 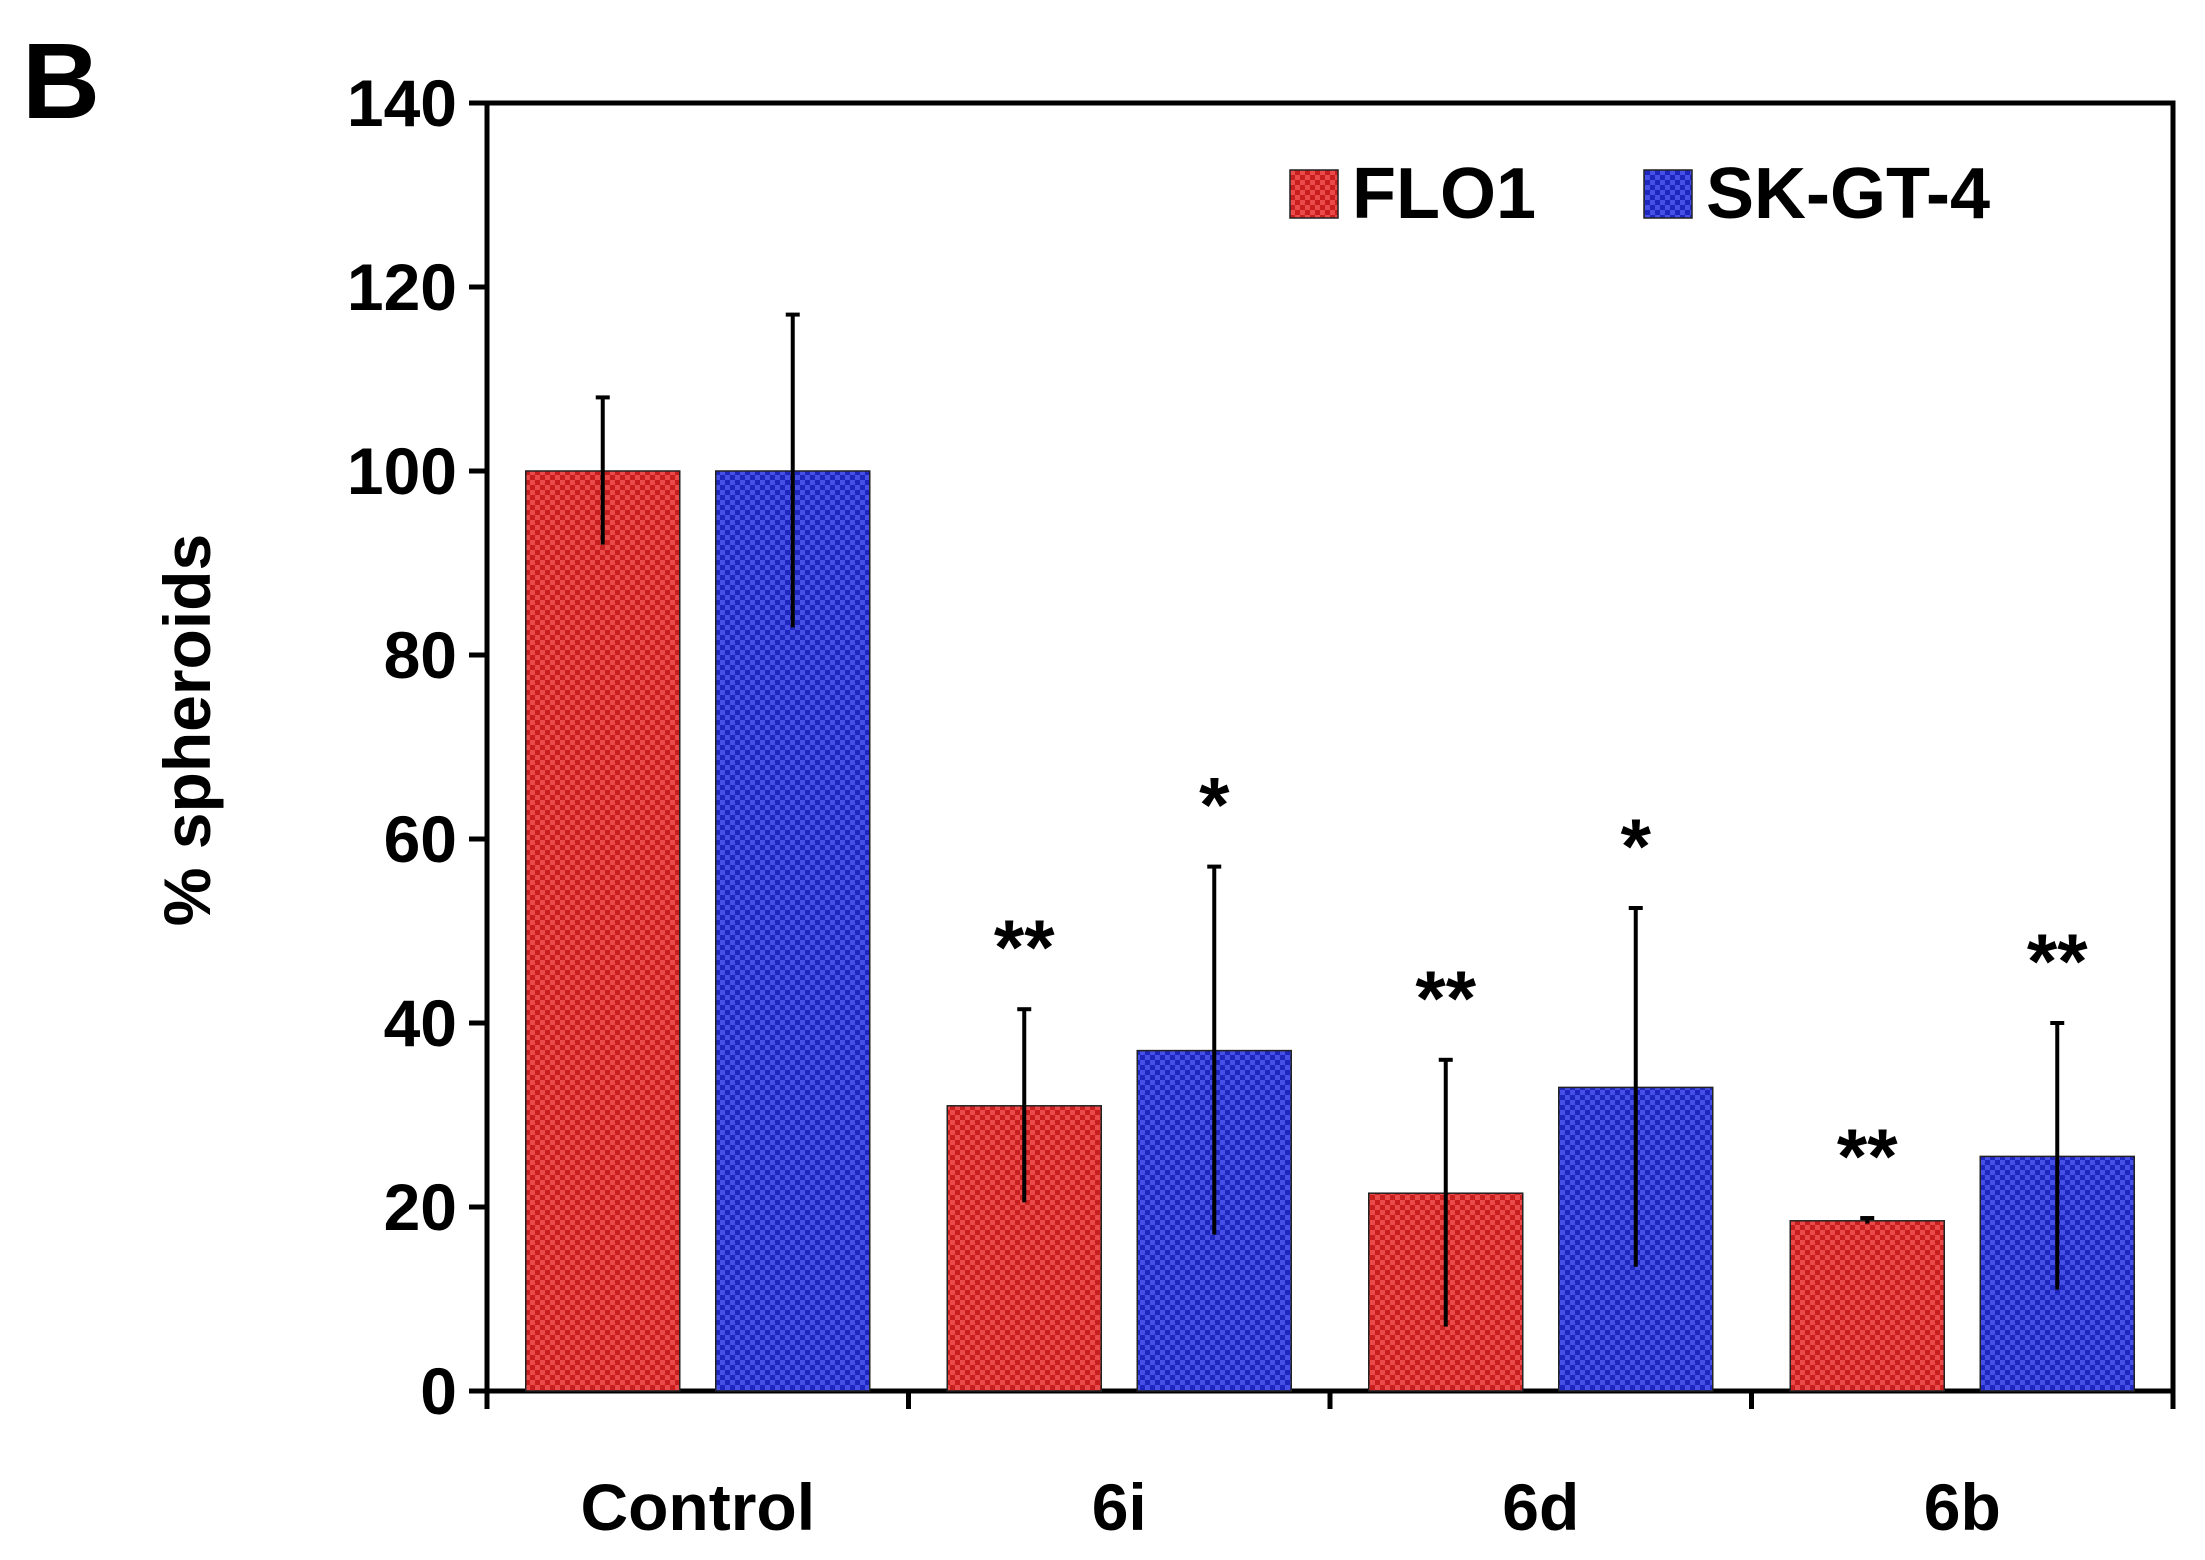 What do you see at coordinates (420, 839) in the screenshot?
I see `y-tick-label: 60` at bounding box center [420, 839].